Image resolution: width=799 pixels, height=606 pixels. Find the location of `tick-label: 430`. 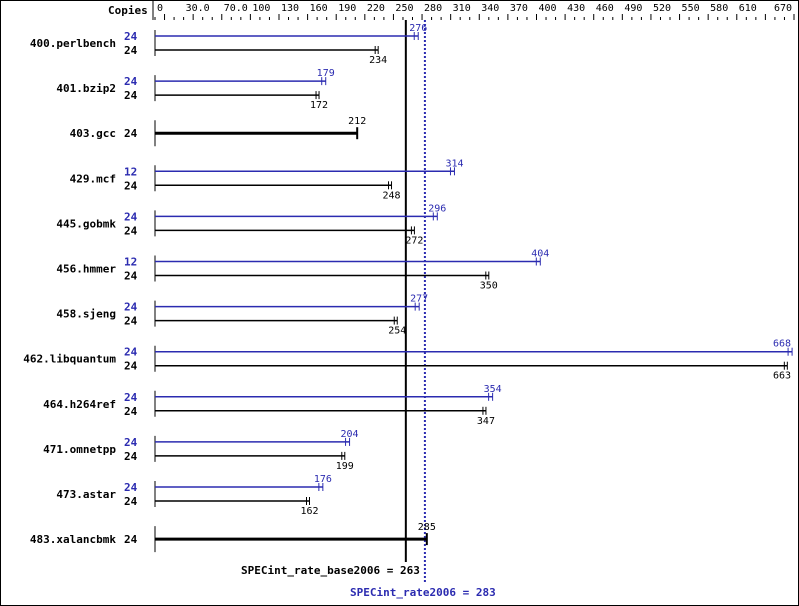

tick-label: 430 is located at coordinates (576, 8).